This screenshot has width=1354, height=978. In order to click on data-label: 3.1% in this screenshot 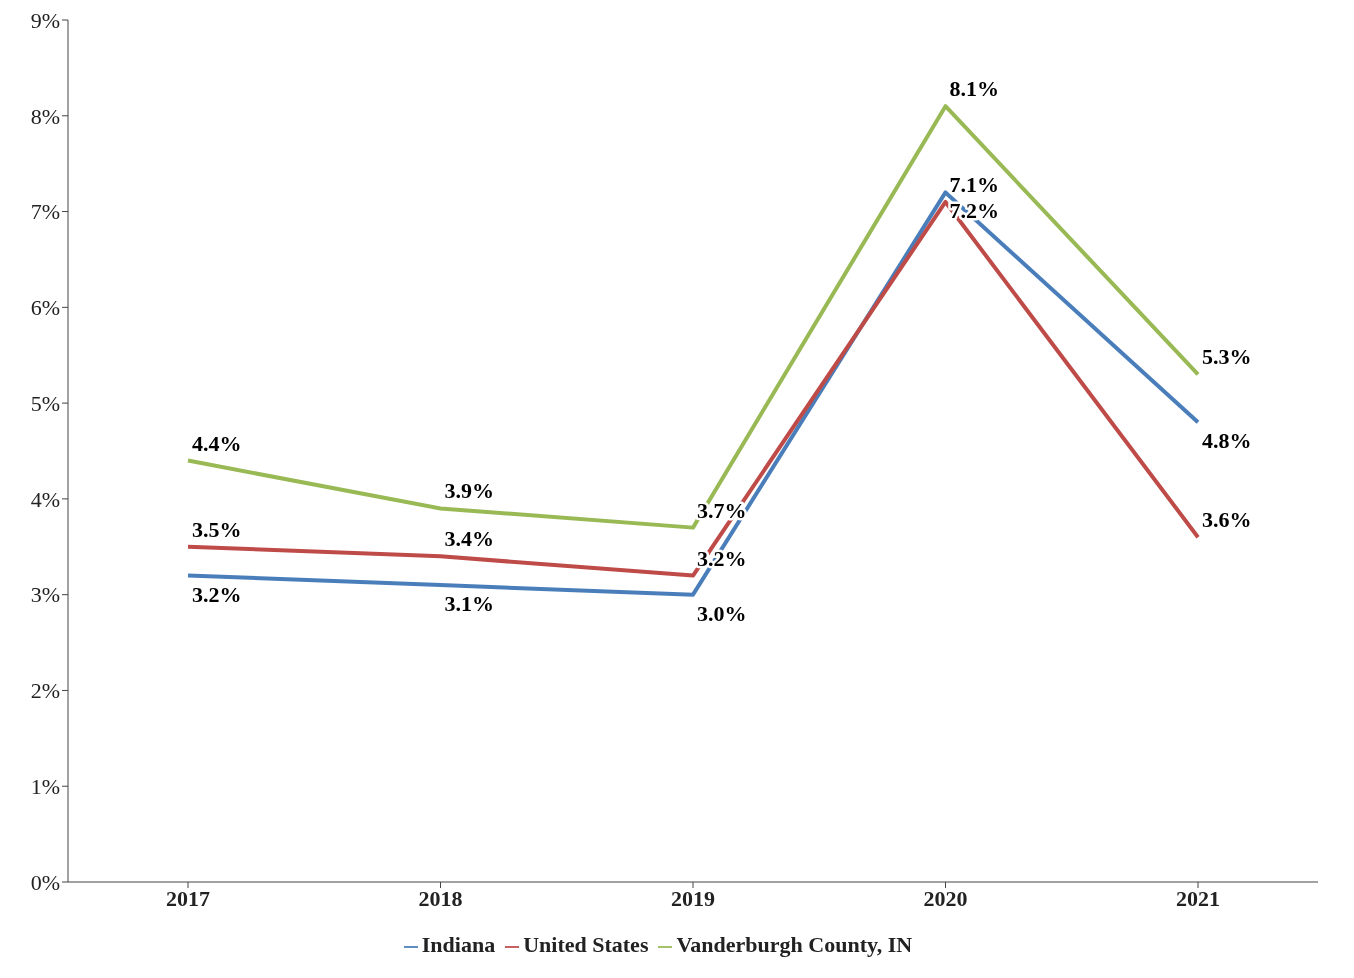, I will do `click(469, 604)`.